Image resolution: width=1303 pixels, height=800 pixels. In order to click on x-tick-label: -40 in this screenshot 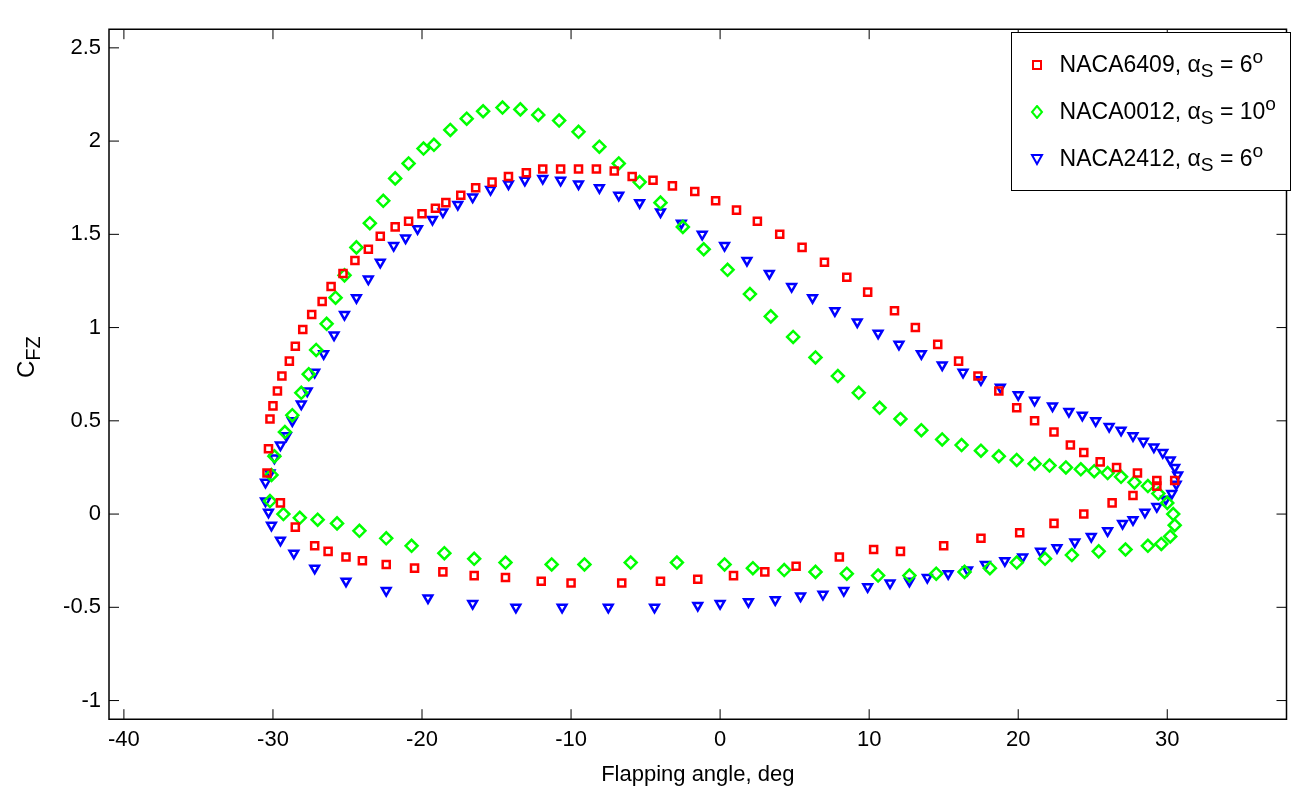, I will do `click(124, 739)`.